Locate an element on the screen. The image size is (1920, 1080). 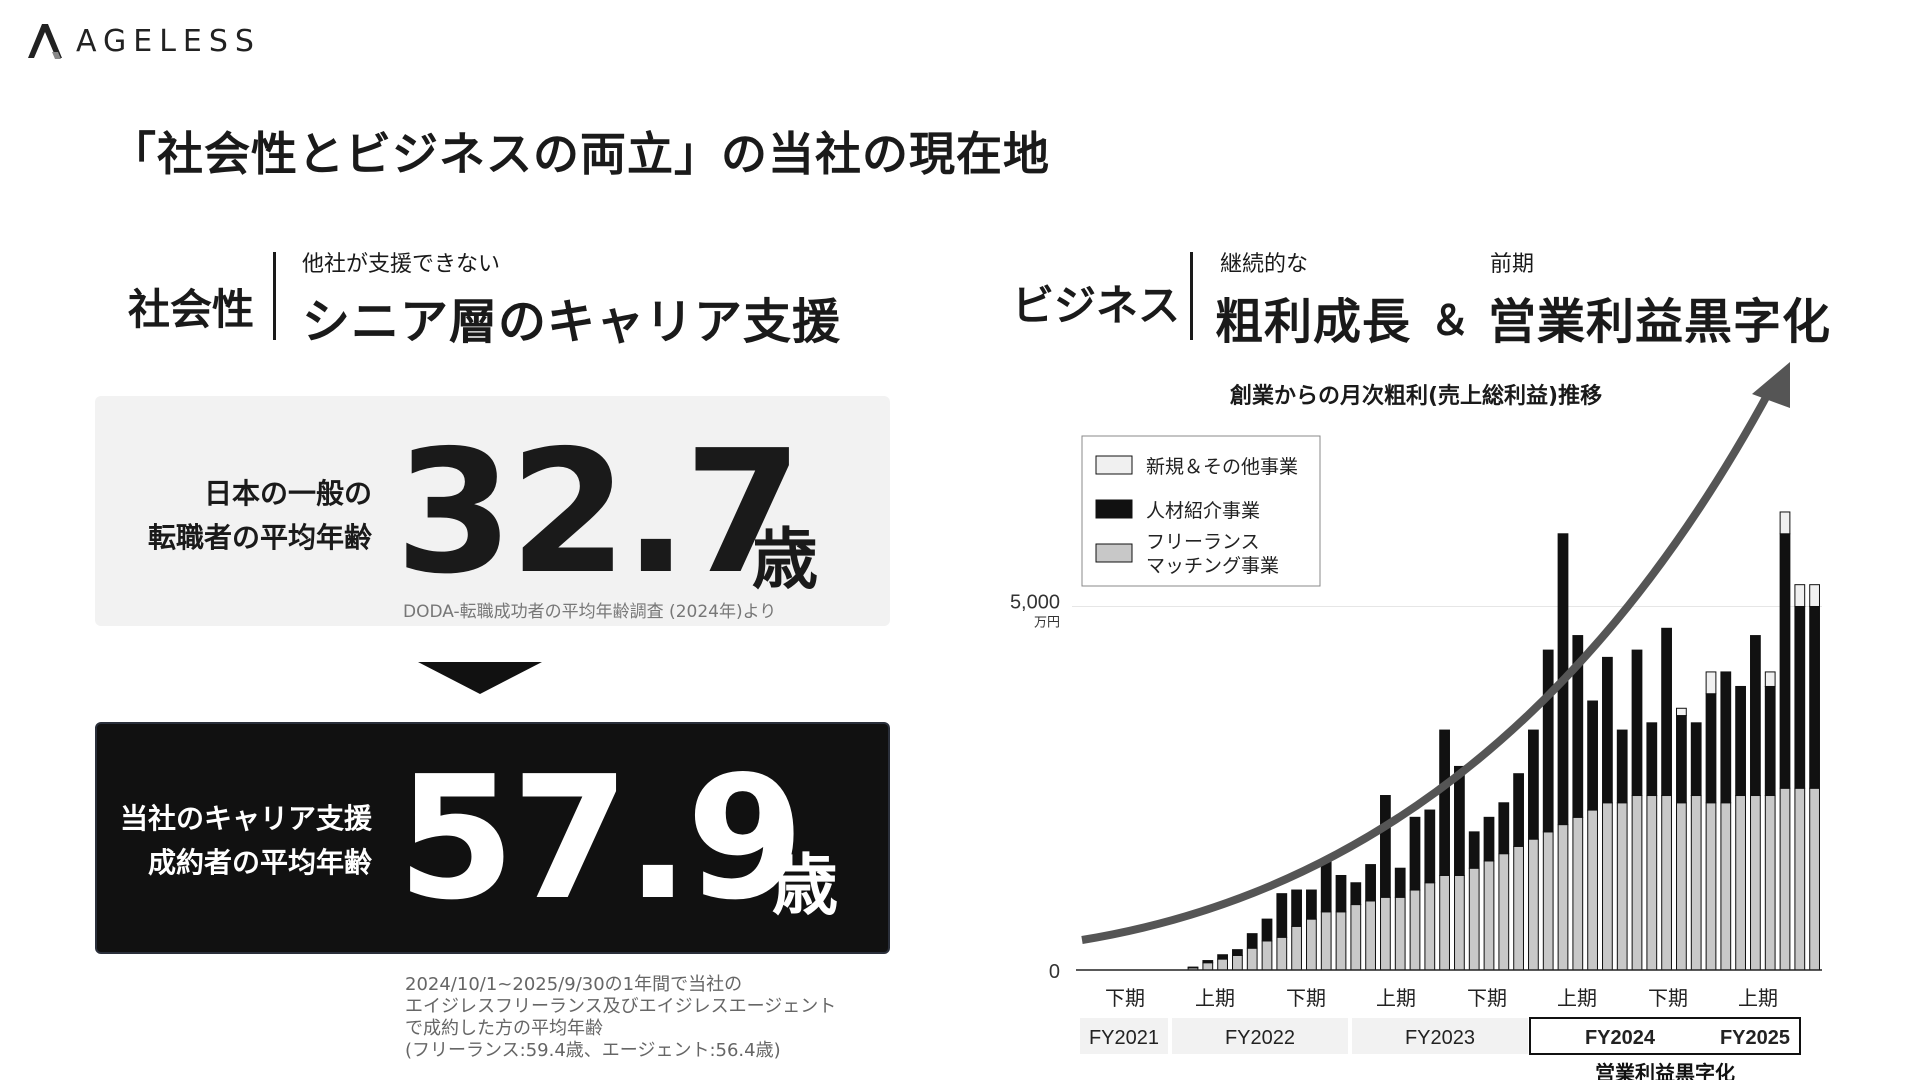
general-age-label-line2: 転職者の平均年齢 is located at coordinates (259, 537).